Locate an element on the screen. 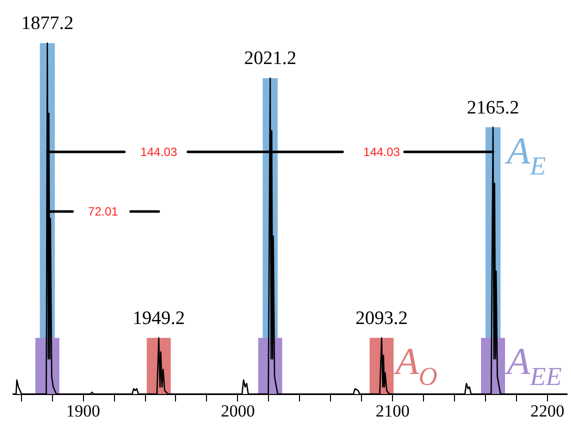  x-tick-label: 2200 is located at coordinates (547, 411).